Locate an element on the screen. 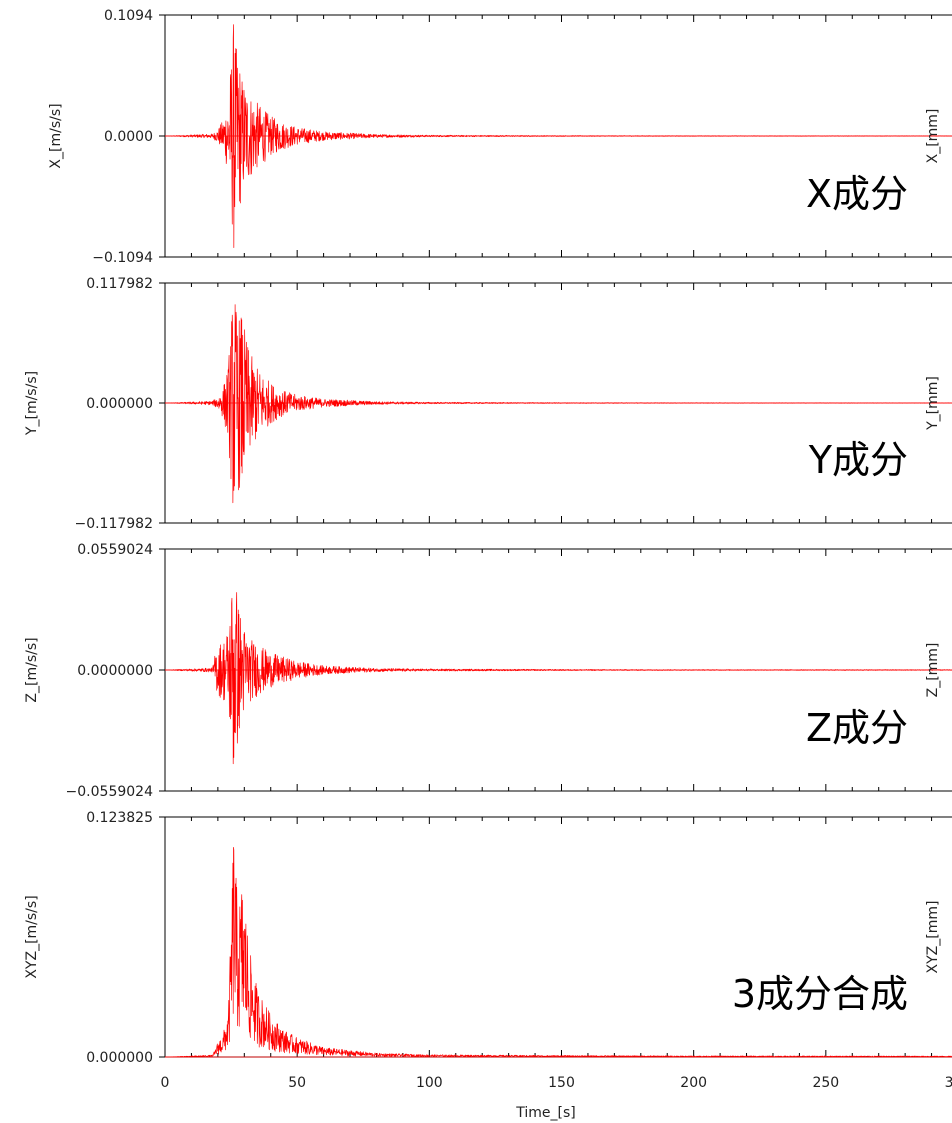 The height and width of the screenshot is (1123, 952). y-tick-label: −0.117982 is located at coordinates (113, 524).